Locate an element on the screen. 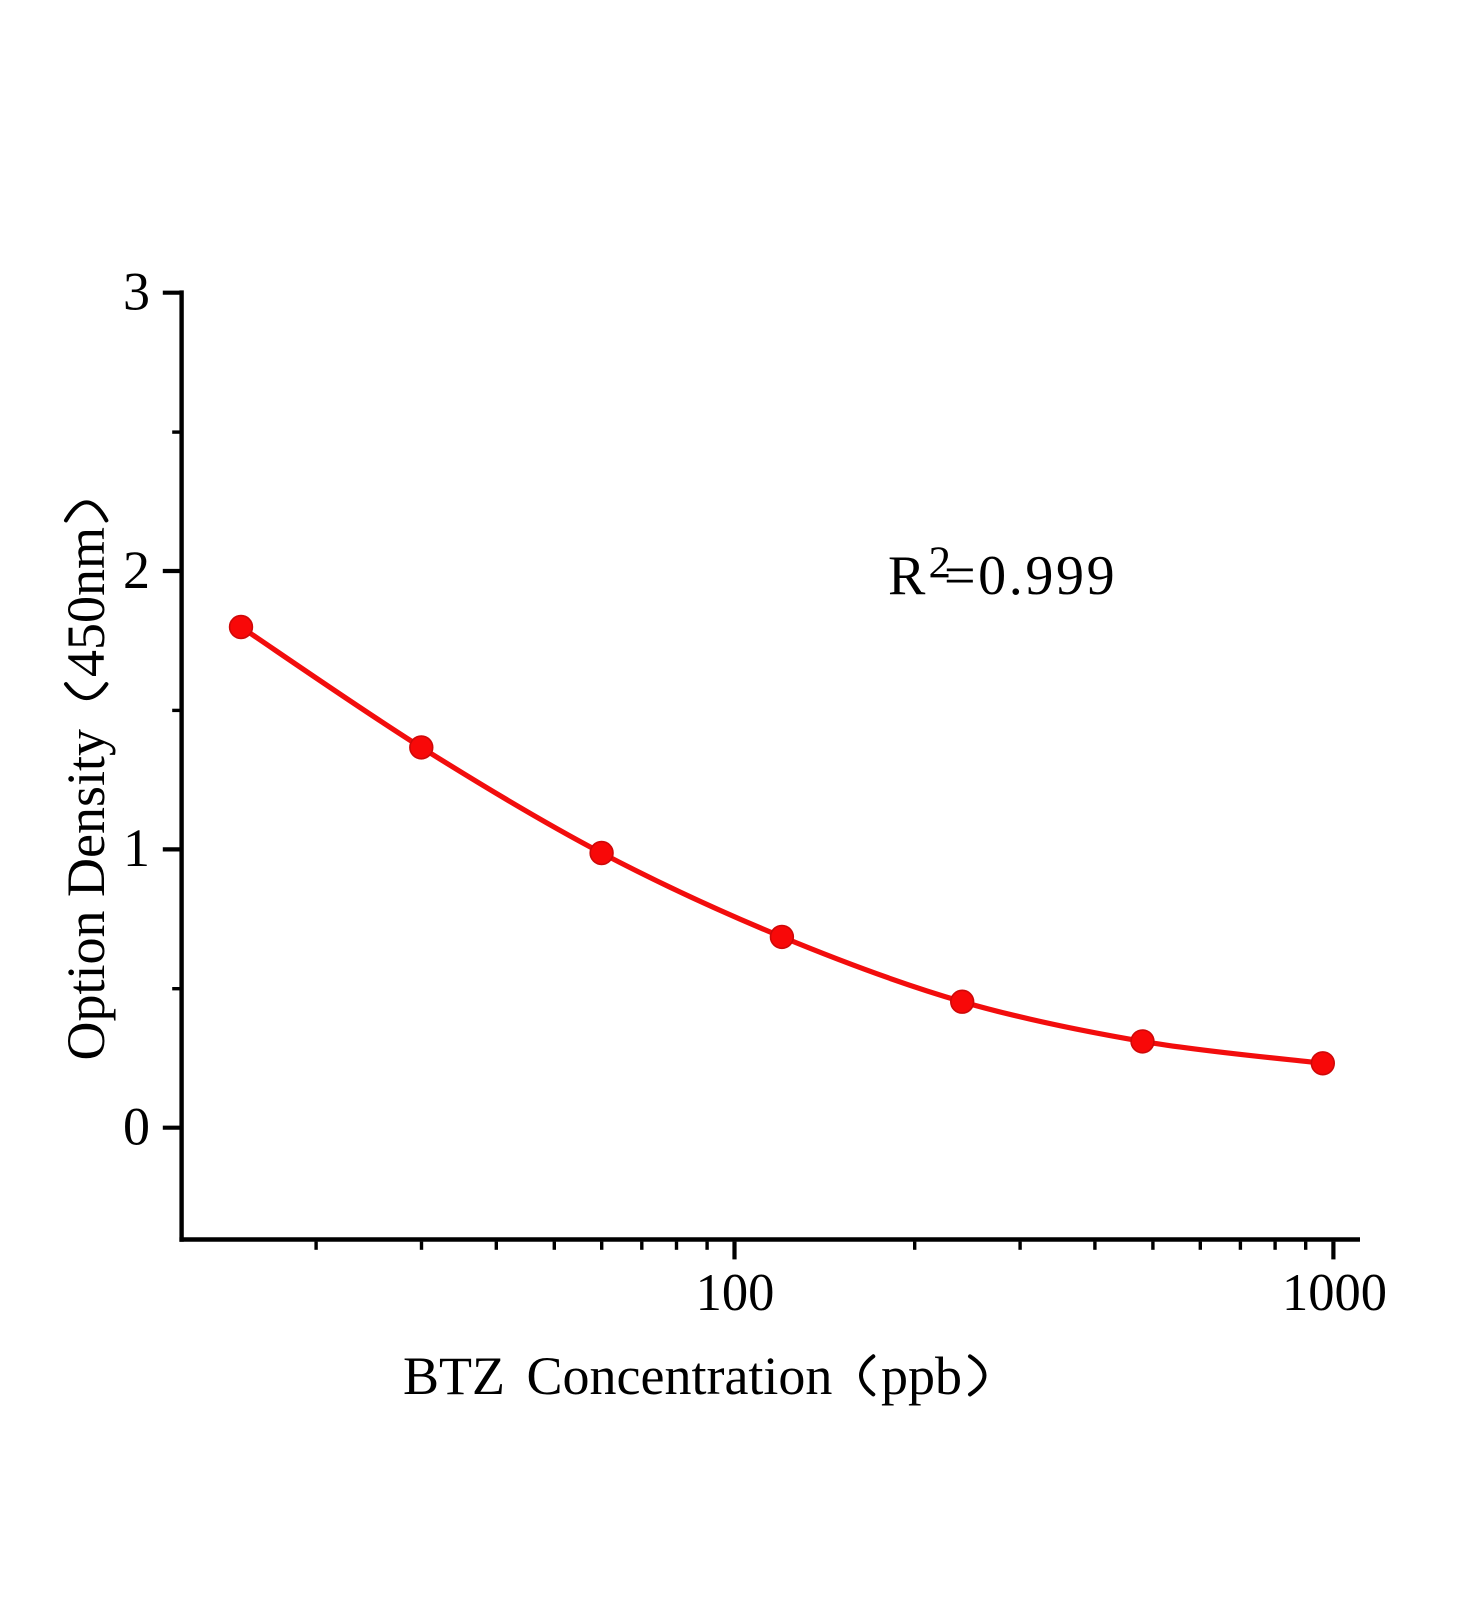 The height and width of the screenshot is (1600, 1472). svg-text: 450nm is located at coordinates (86, 602).